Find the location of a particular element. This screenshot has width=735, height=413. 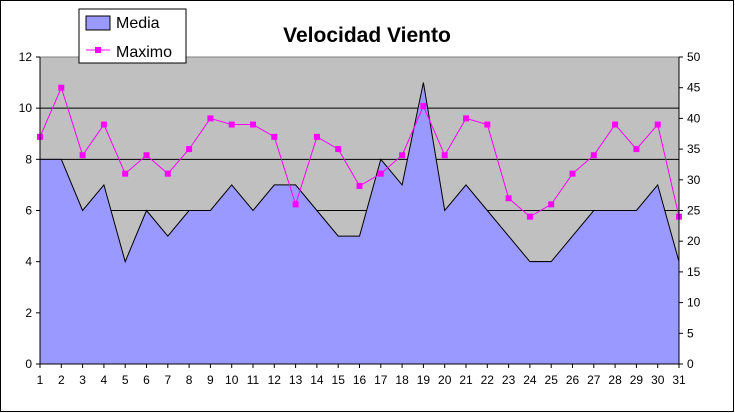

left-tick-label-0: 0 is located at coordinates (28, 364).